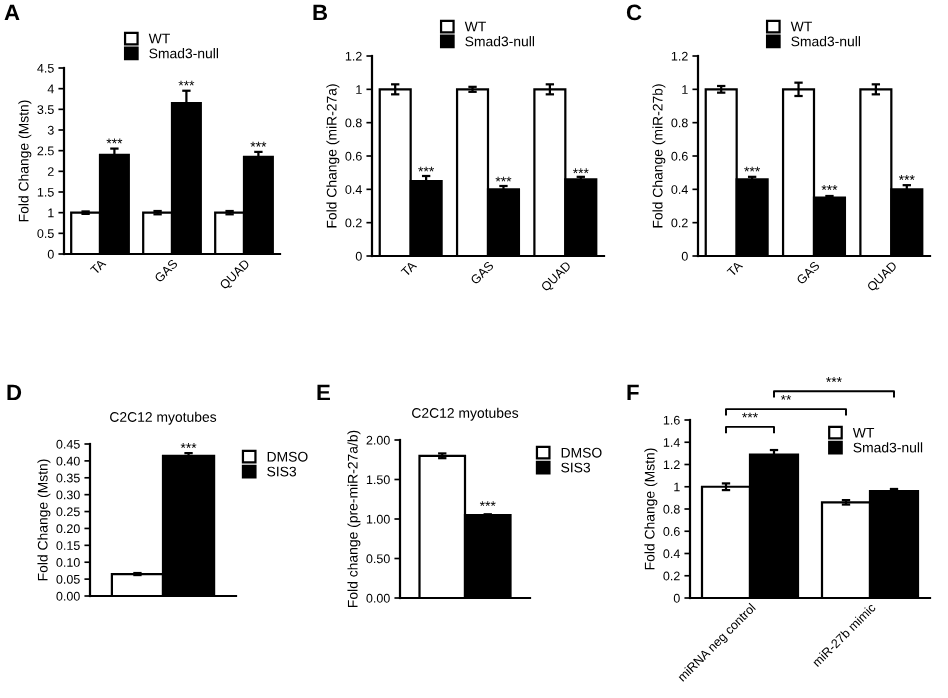 Image resolution: width=948 pixels, height=698 pixels. What do you see at coordinates (634, 12) in the screenshot?
I see `text: C` at bounding box center [634, 12].